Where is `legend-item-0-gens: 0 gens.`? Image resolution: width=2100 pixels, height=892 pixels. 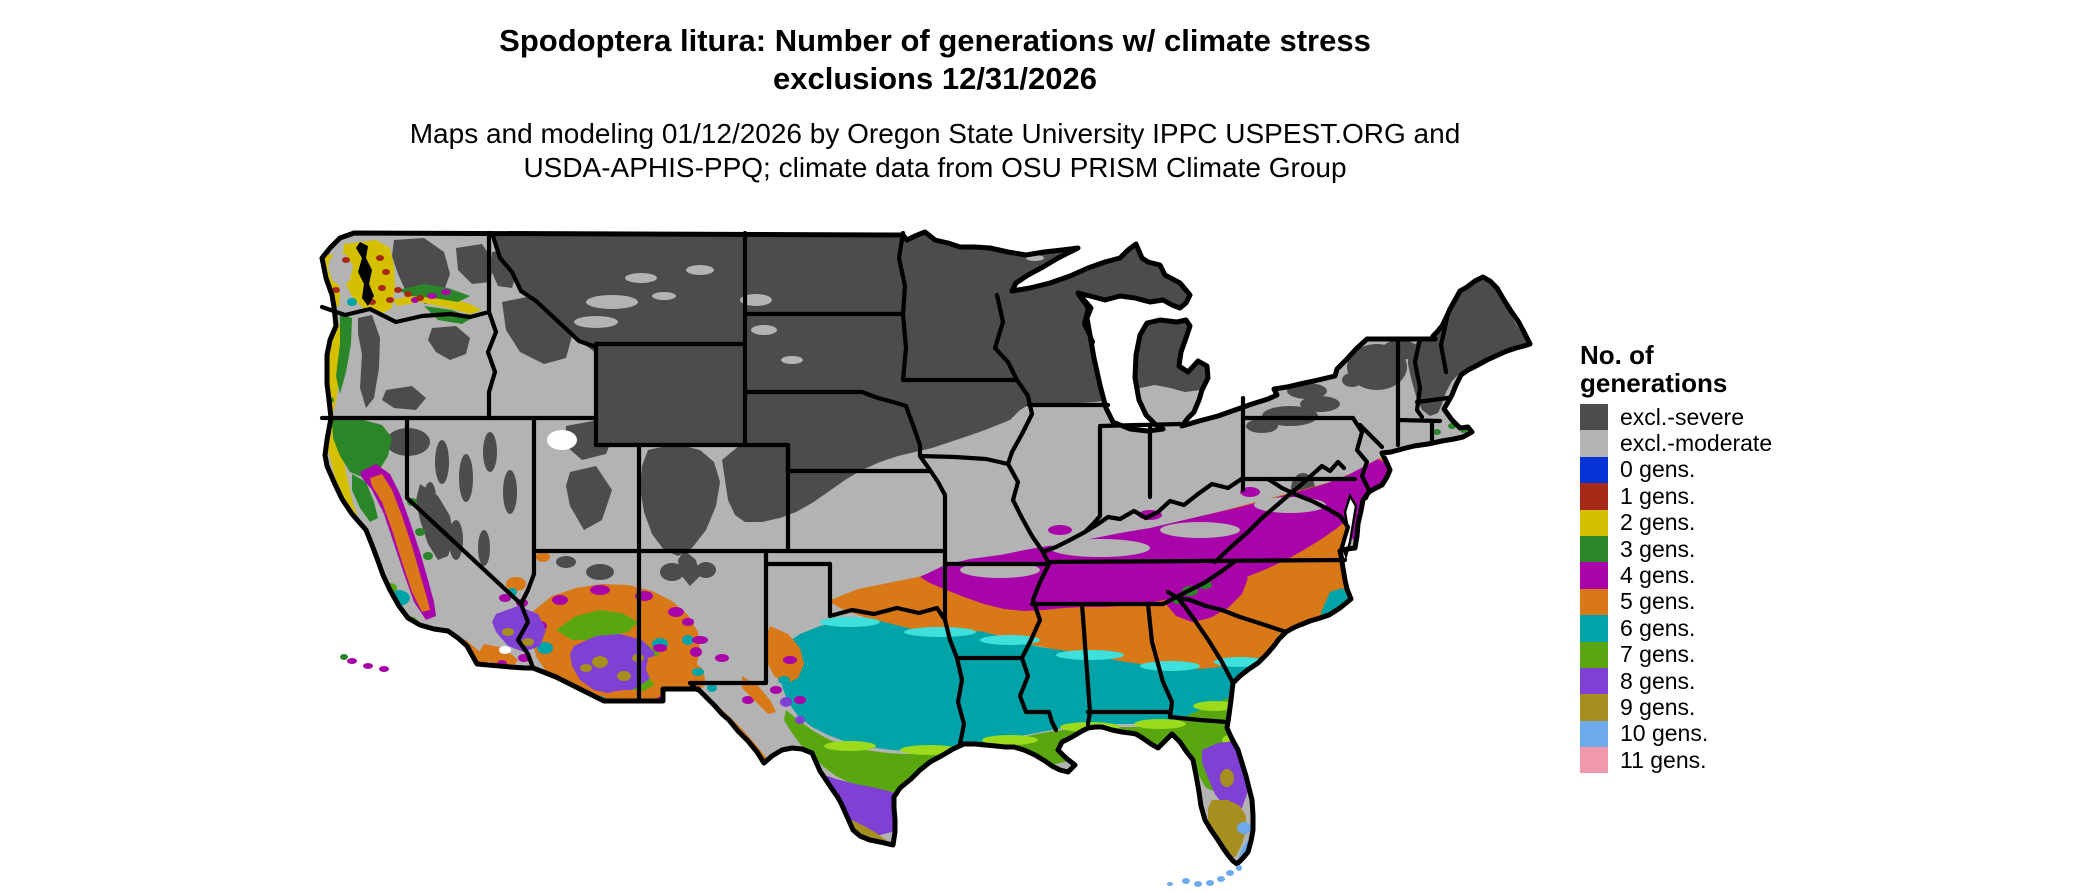
legend-item-0-gens: 0 gens. is located at coordinates (1676, 470).